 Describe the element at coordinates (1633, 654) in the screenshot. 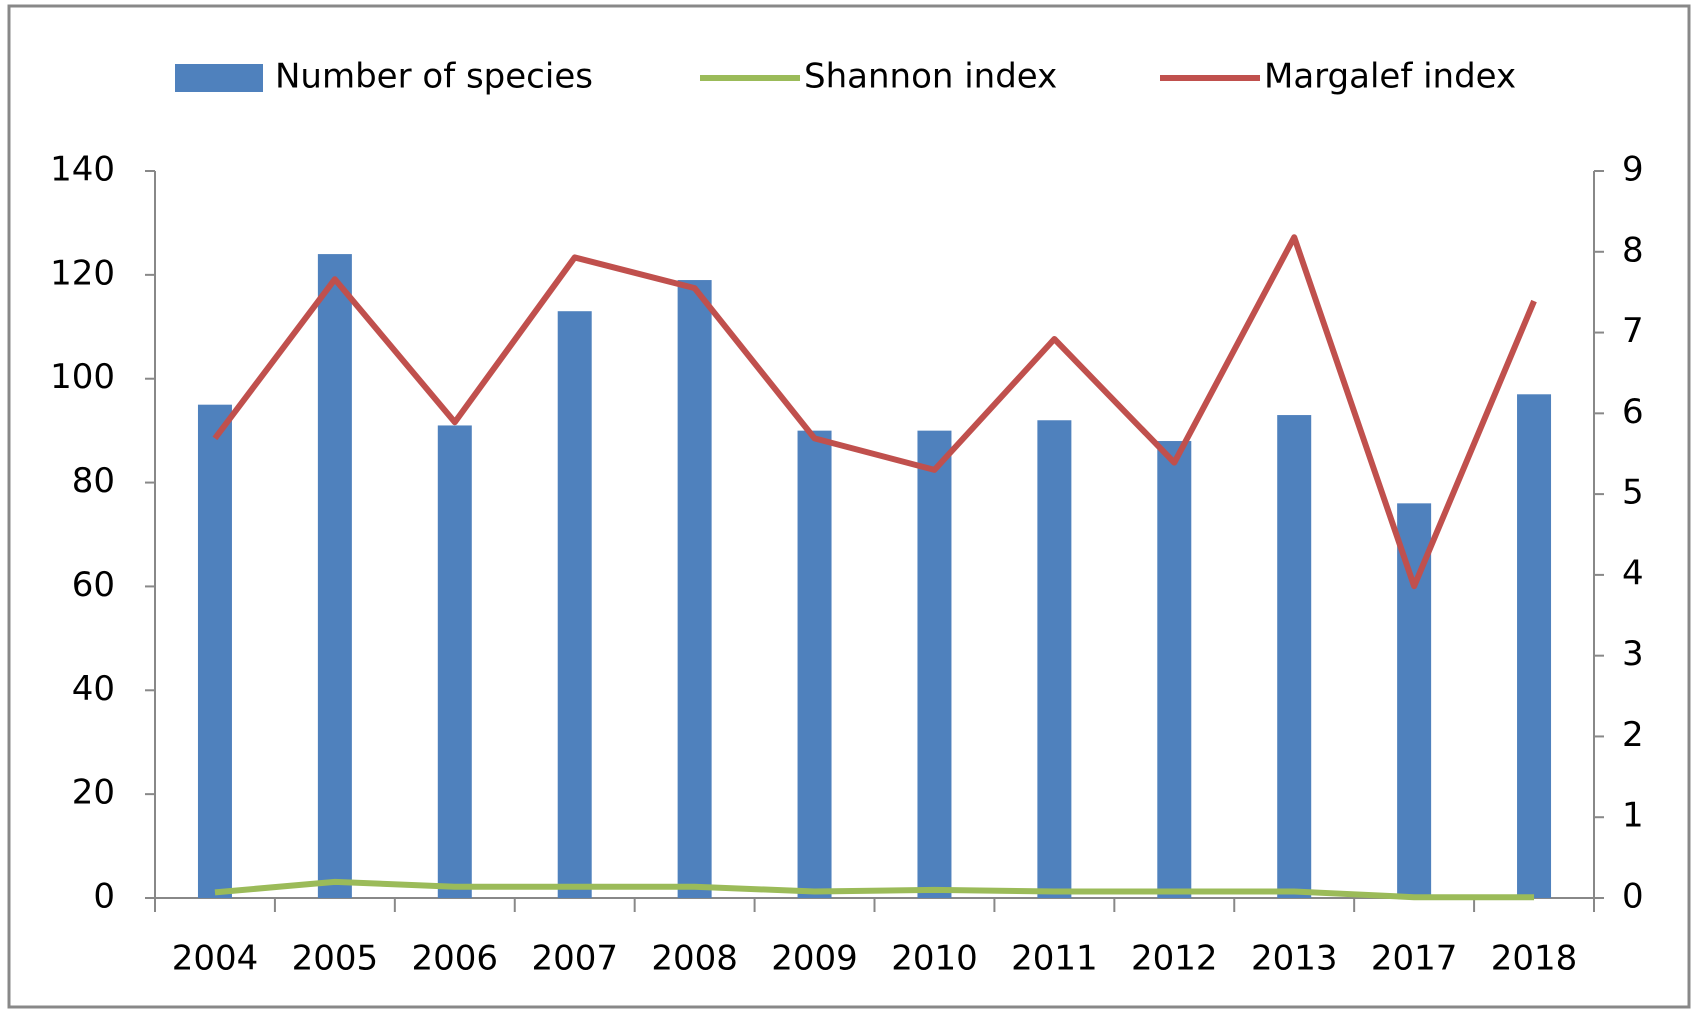

I see `y2-tick-label: 3` at that location.